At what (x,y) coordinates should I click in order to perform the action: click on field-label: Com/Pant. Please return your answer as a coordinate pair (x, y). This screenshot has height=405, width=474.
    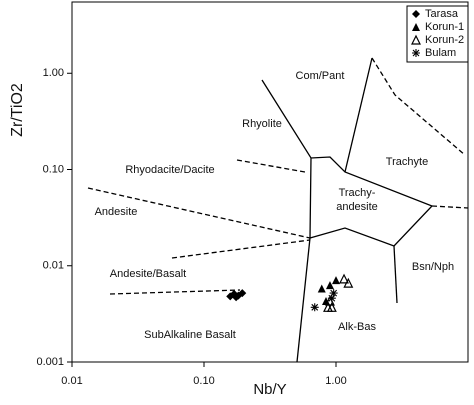
    Looking at the image, I should click on (320, 76).